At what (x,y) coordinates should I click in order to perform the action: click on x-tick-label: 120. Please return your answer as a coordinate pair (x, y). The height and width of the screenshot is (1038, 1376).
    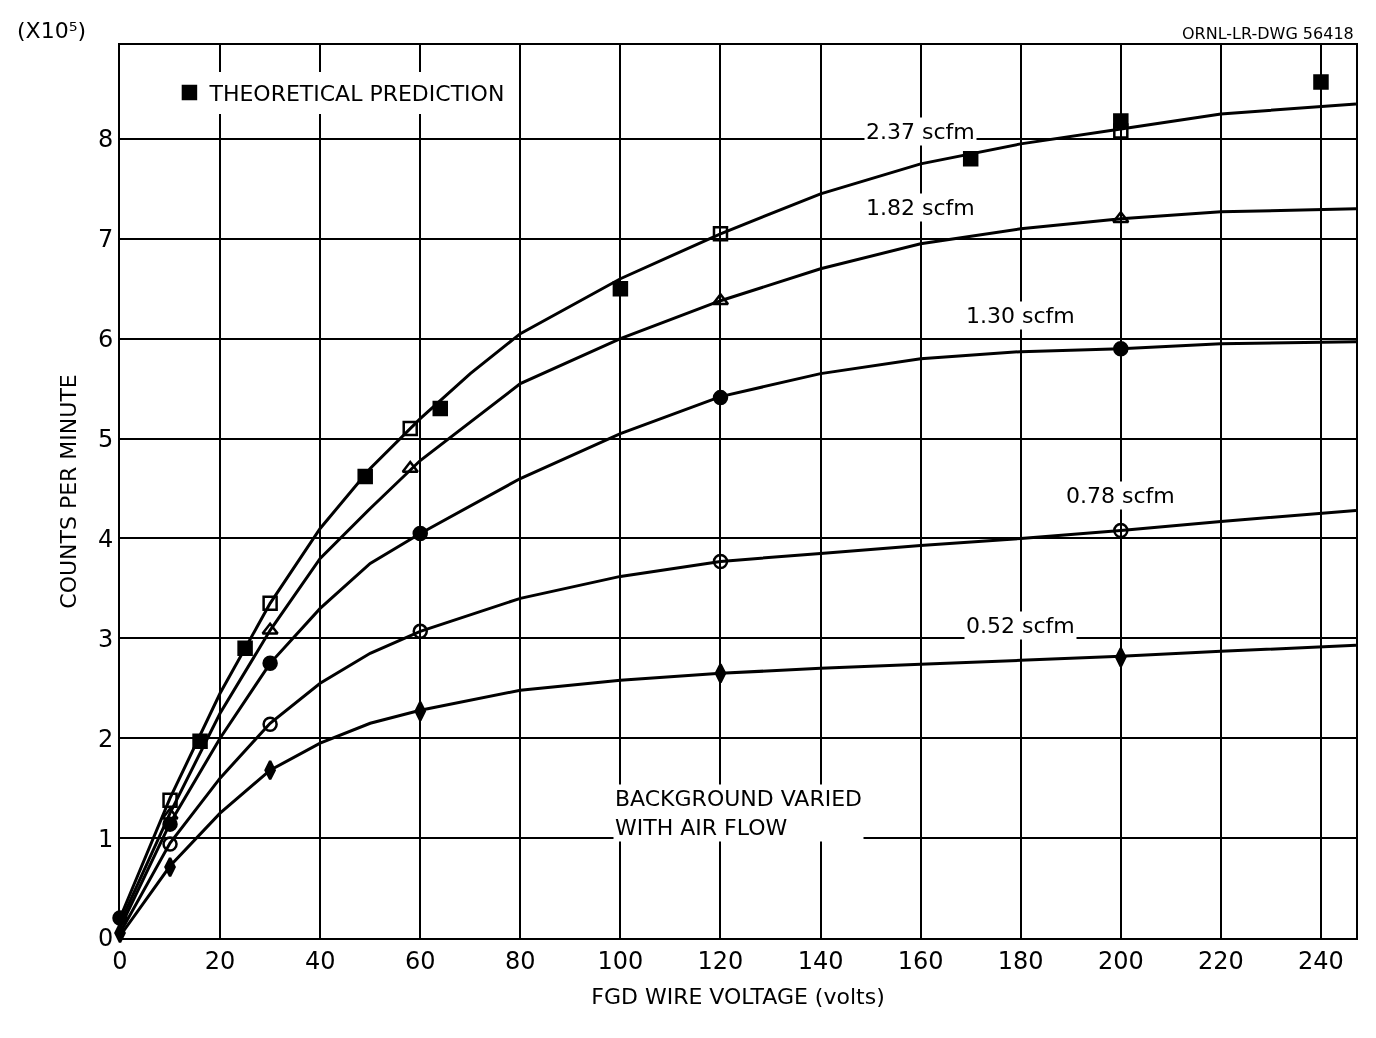
    Looking at the image, I should click on (720, 960).